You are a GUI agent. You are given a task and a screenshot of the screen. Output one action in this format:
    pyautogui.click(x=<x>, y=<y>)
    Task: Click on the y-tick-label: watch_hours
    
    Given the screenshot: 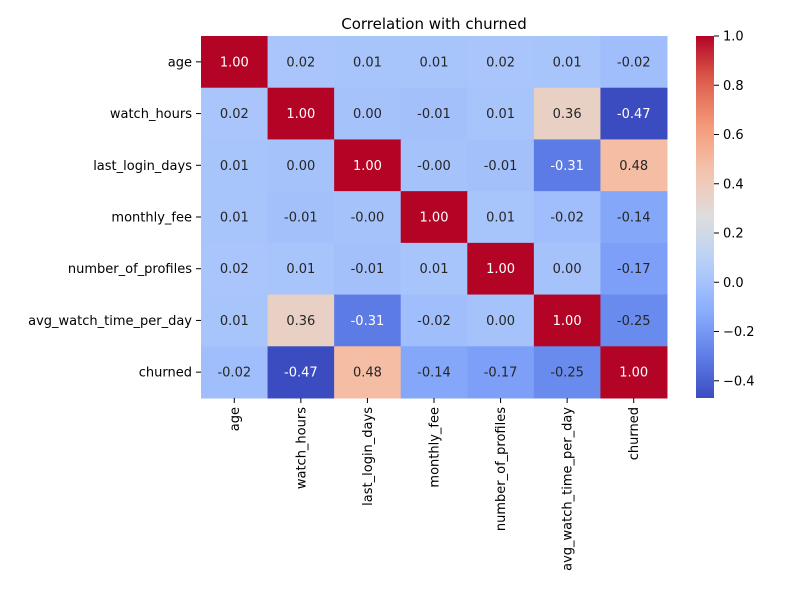 What is the action you would take?
    pyautogui.click(x=151, y=114)
    